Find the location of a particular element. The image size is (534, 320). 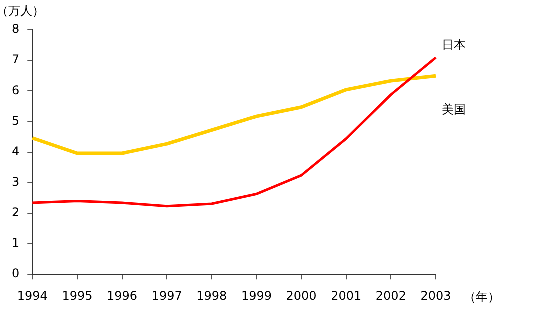

x-tick-label: 2000 is located at coordinates (301, 295).